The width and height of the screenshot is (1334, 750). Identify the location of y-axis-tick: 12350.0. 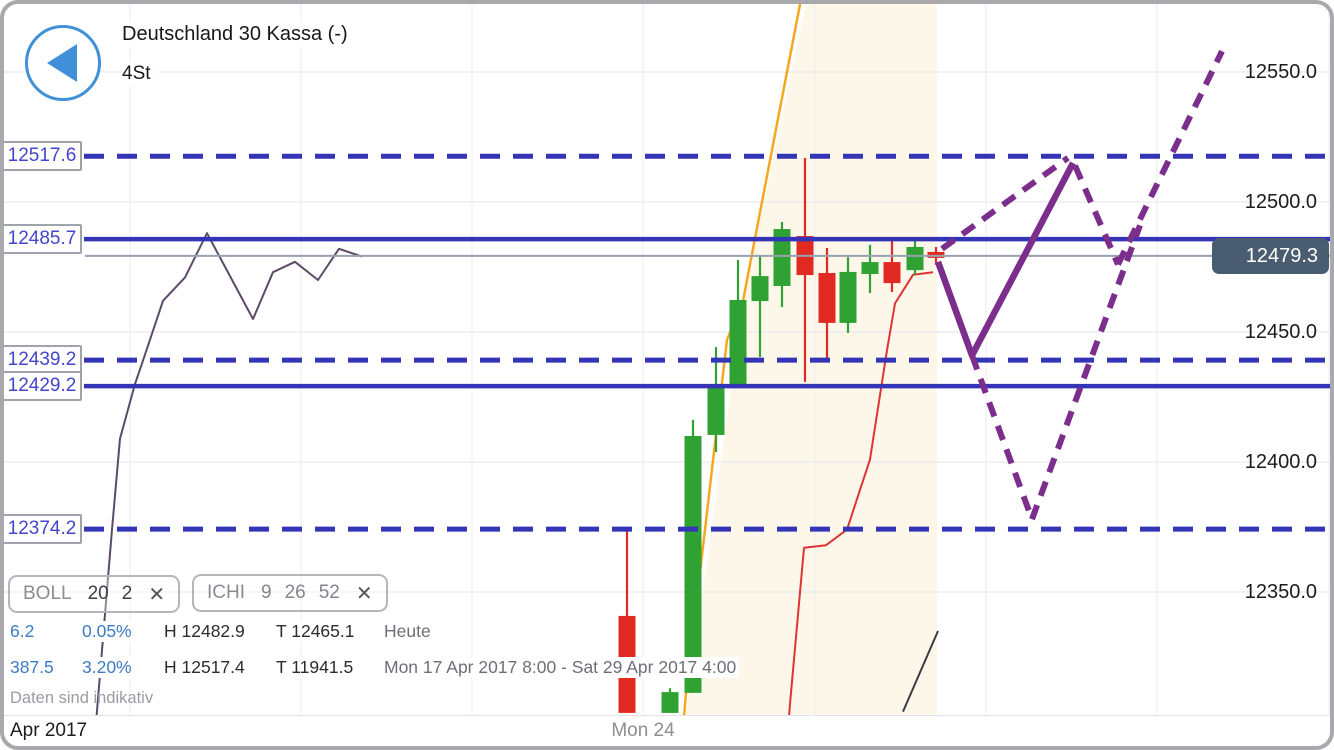
(1280, 592).